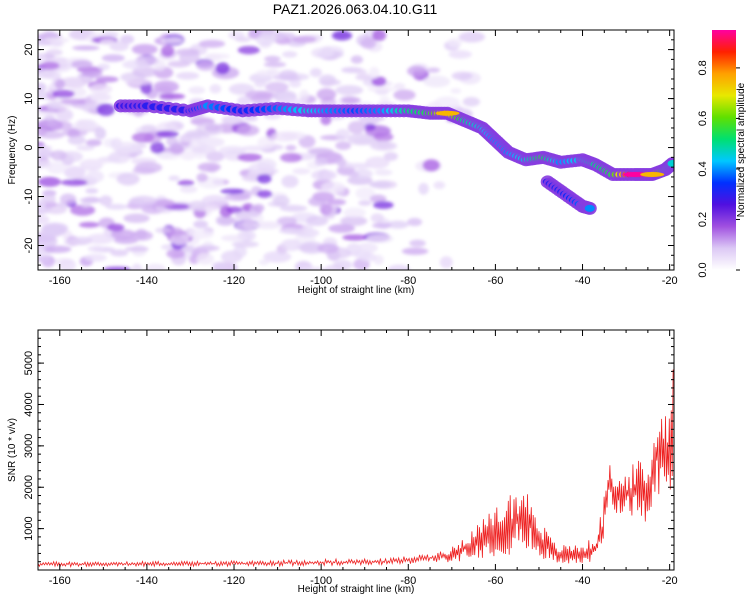 This screenshot has height=600, width=750. I want to click on colorbar-axis: 0.0 0.2 0.4 0.6 0.8, so click(718, 169).